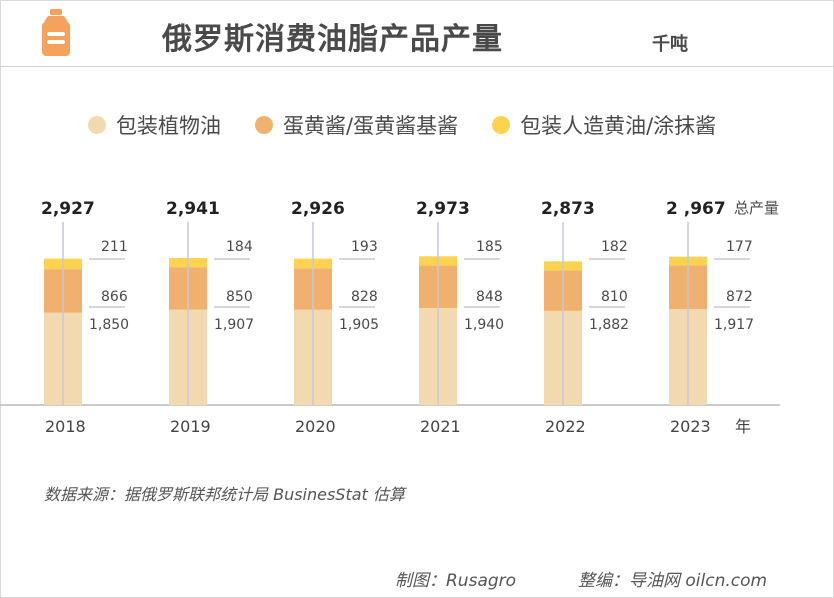 This screenshot has width=834, height=598. I want to click on value-label-mayonnaise-2021: 848, so click(489, 297).